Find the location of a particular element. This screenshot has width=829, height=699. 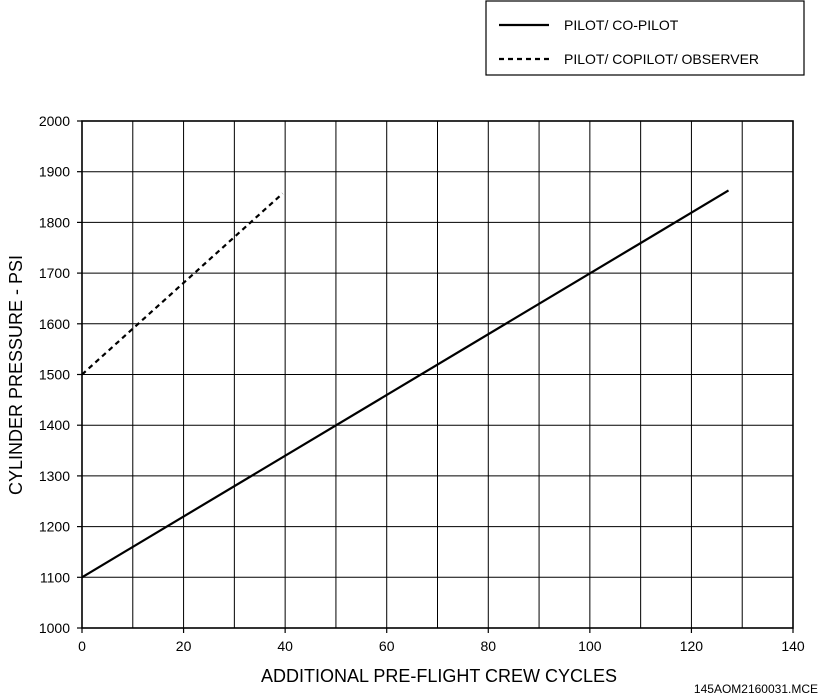

x-tick-label: 140 is located at coordinates (793, 646).